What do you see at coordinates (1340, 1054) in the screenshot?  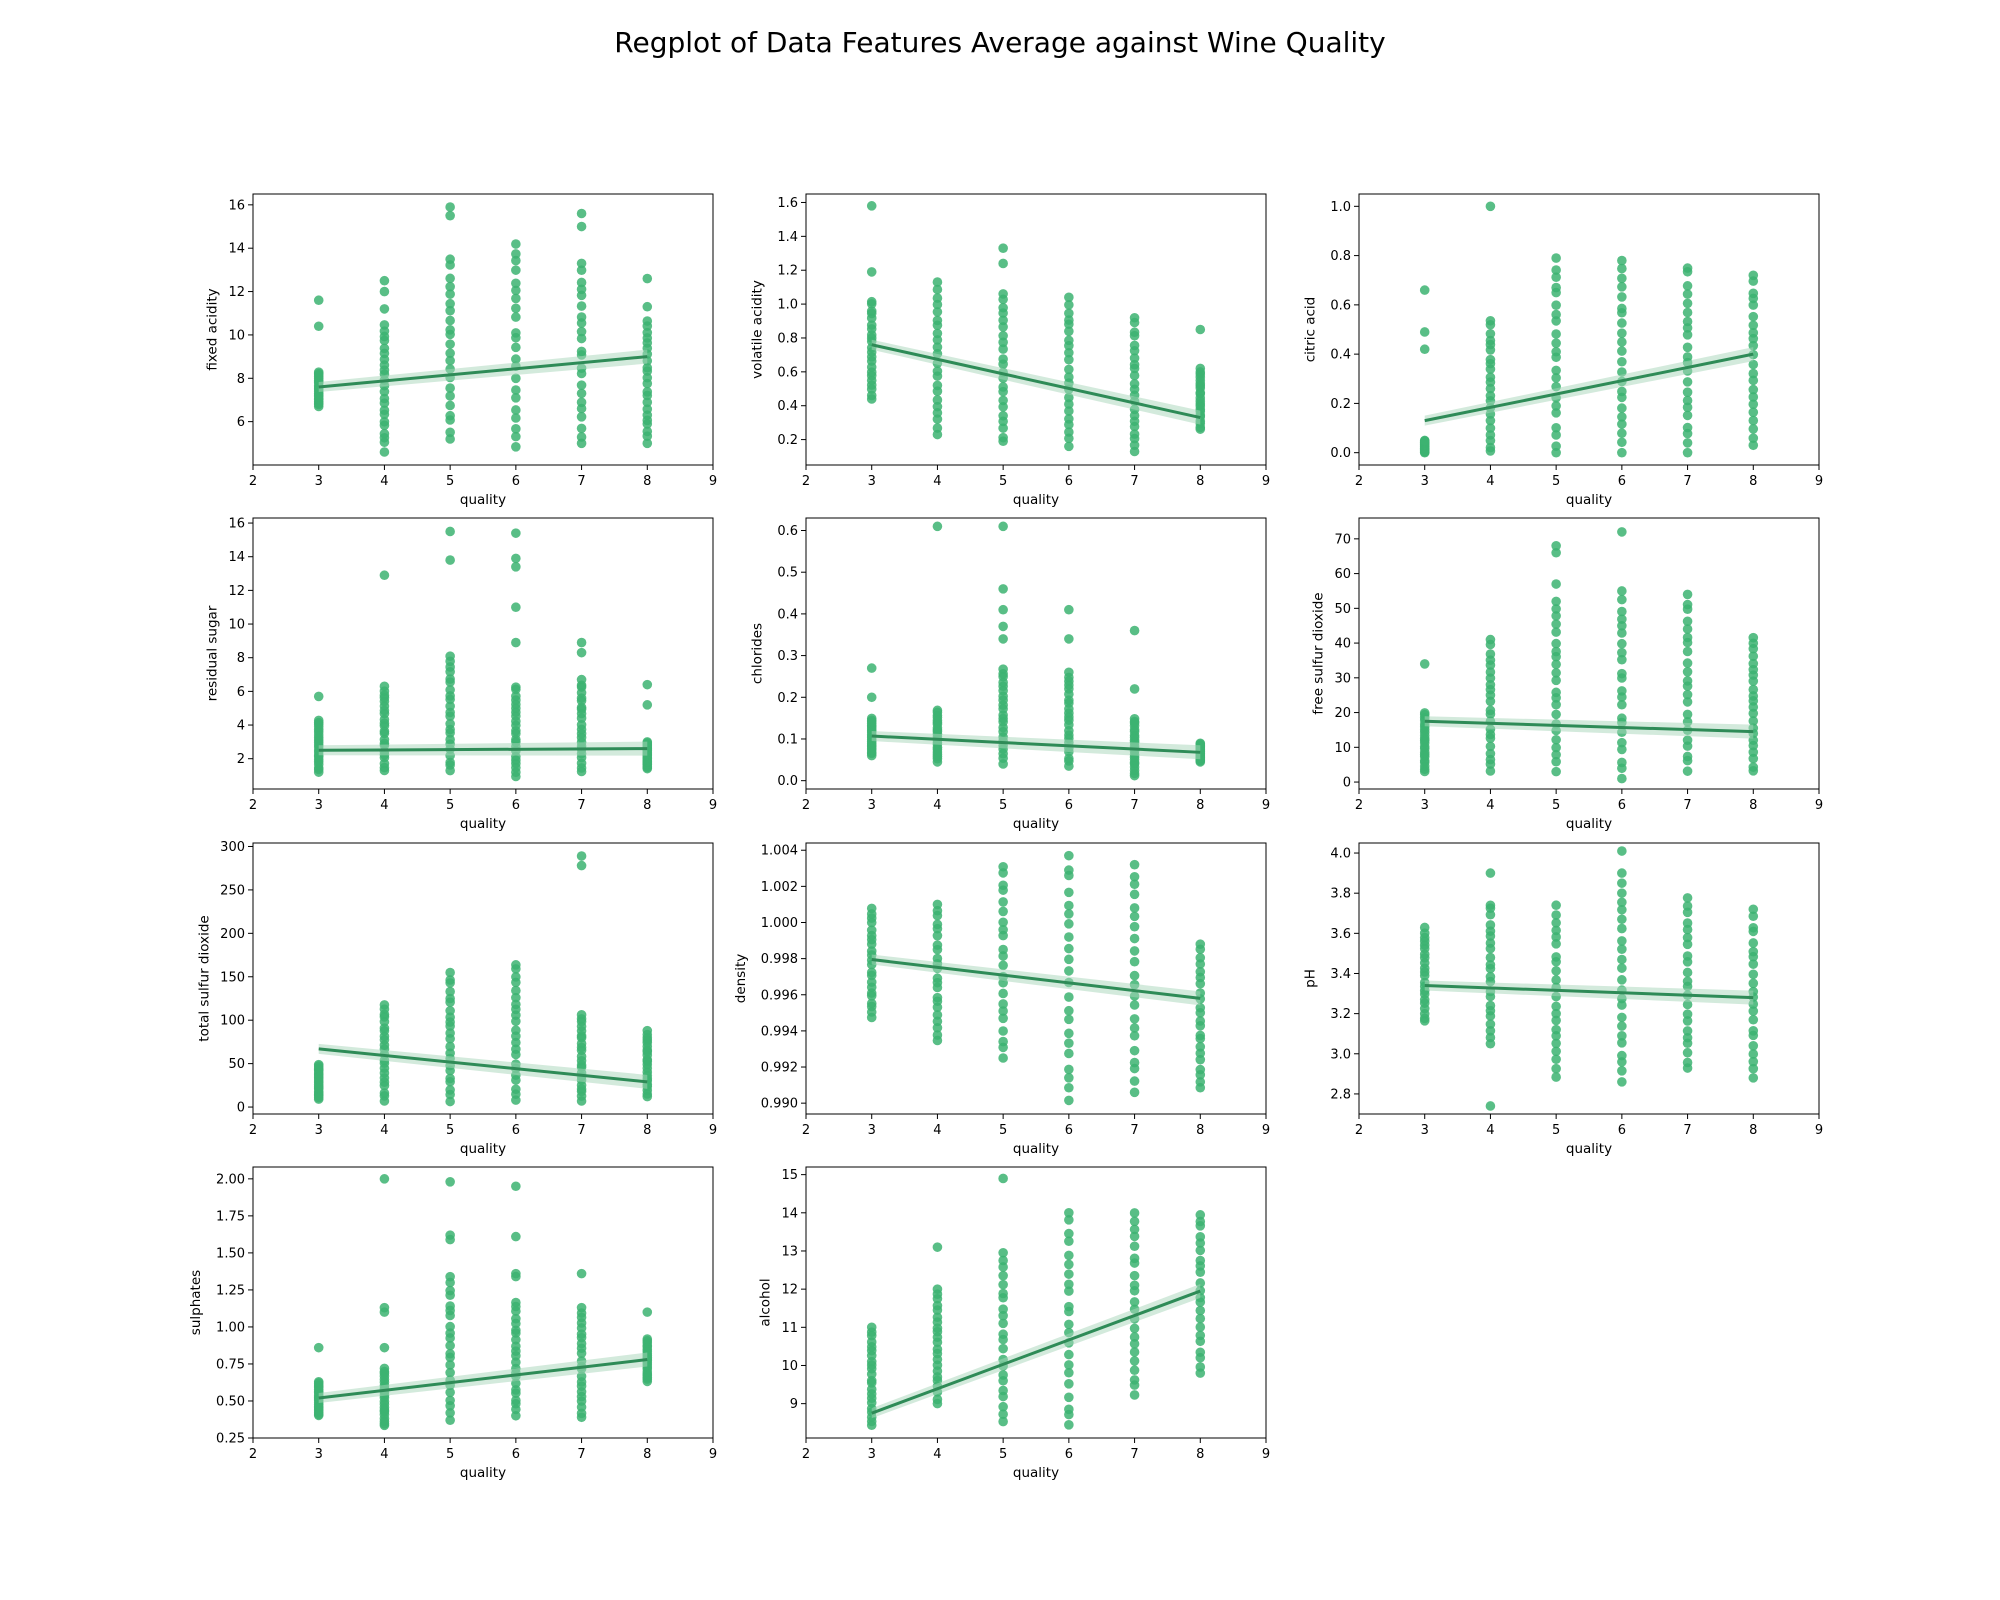 I see `y-tick-label: 3.0` at bounding box center [1340, 1054].